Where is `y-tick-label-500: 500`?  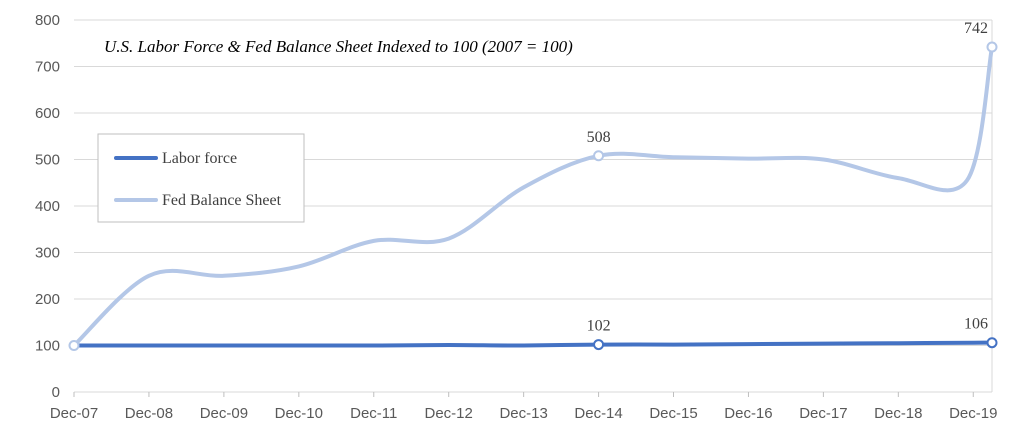
y-tick-label-500: 500 is located at coordinates (47, 160).